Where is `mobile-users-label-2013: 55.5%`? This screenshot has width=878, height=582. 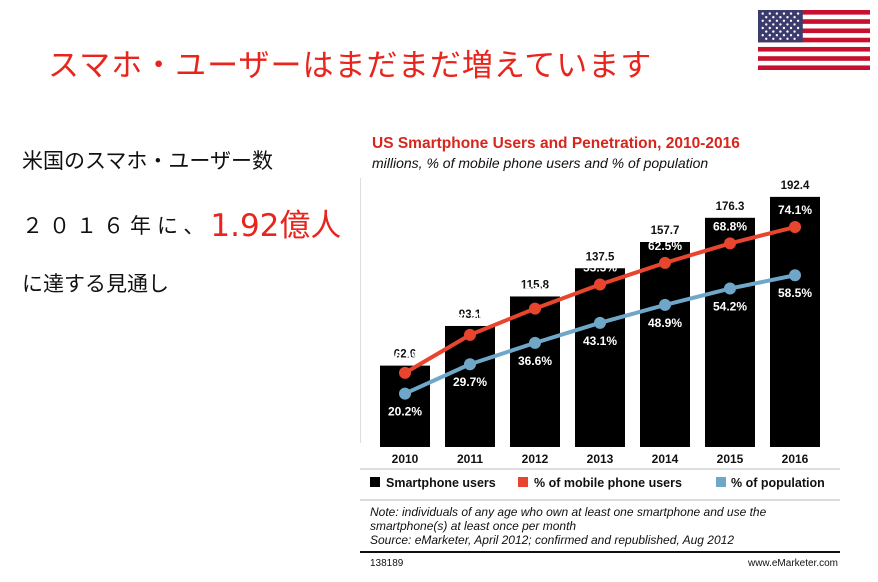 mobile-users-label-2013: 55.5% is located at coordinates (600, 268).